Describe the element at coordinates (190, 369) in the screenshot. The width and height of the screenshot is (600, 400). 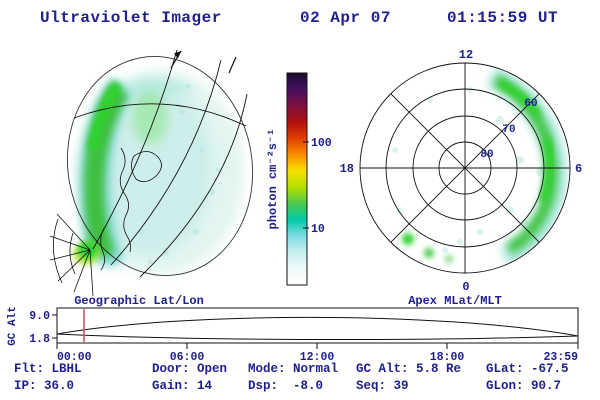
I see `status-door: Door: Open` at that location.